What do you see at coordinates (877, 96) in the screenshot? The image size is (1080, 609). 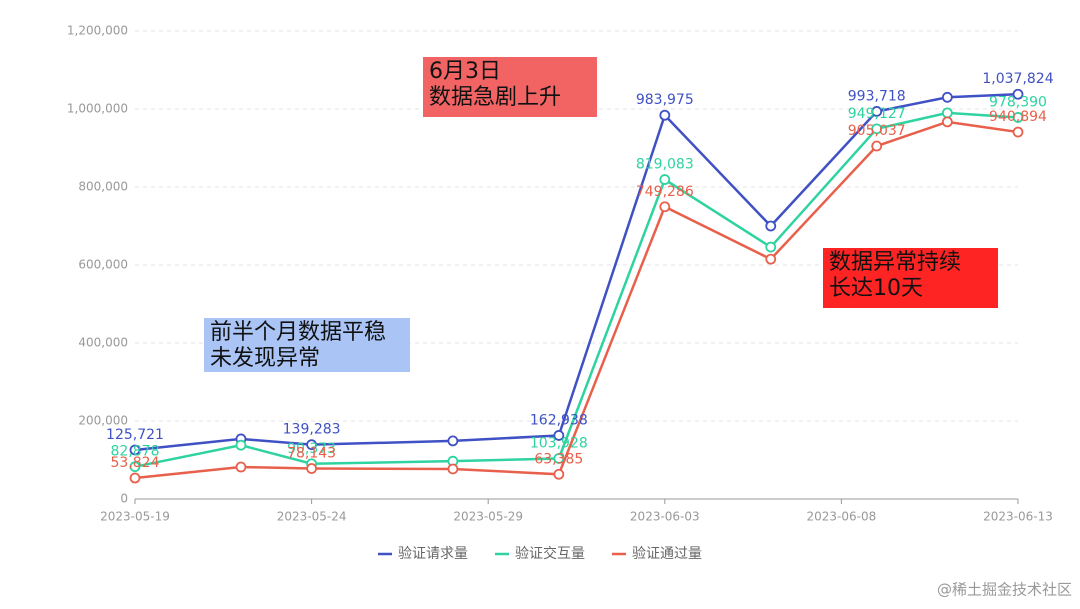 I see `data-label: 993,718` at bounding box center [877, 96].